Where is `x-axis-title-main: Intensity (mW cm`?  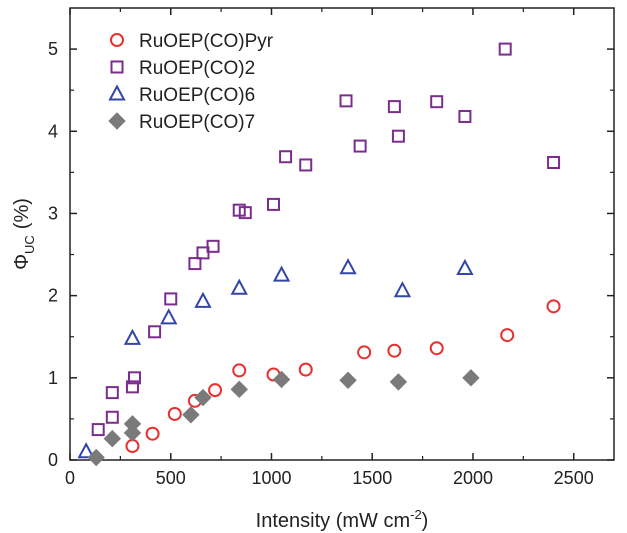 x-axis-title-main: Intensity (mW cm is located at coordinates (333, 521).